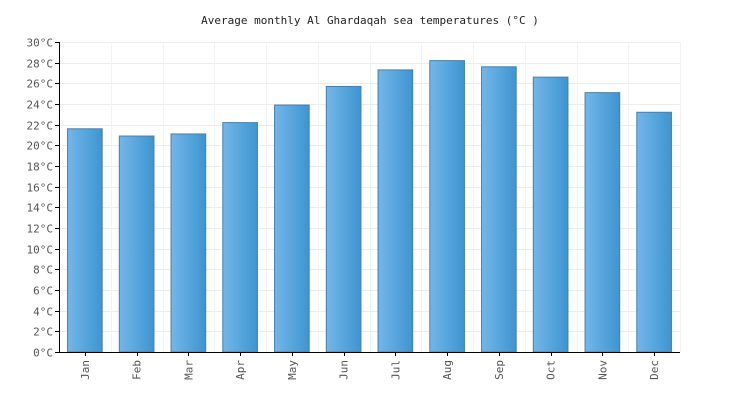 This screenshot has width=740, height=400. I want to click on y-tick-label: 20°C, so click(40, 146).